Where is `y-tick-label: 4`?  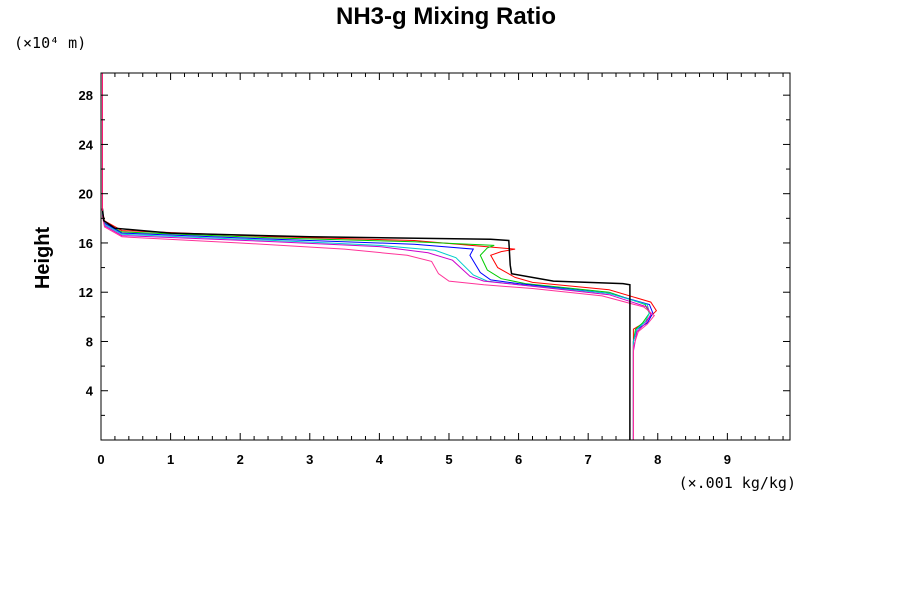
y-tick-label: 4 is located at coordinates (90, 391).